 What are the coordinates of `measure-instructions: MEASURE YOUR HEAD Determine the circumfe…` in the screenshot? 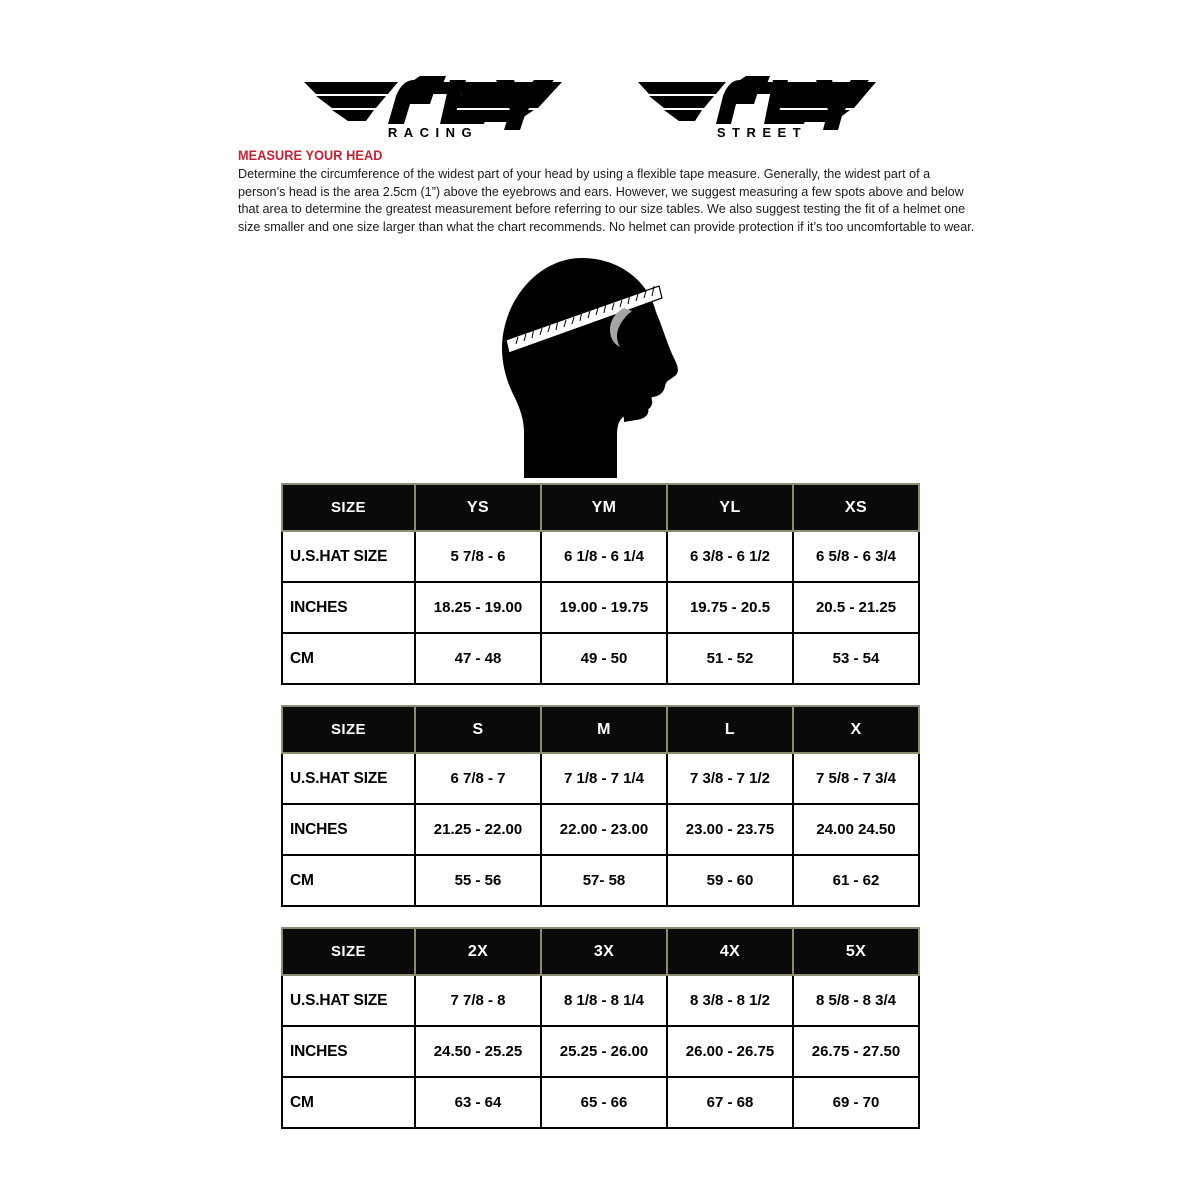 It's located at (608, 191).